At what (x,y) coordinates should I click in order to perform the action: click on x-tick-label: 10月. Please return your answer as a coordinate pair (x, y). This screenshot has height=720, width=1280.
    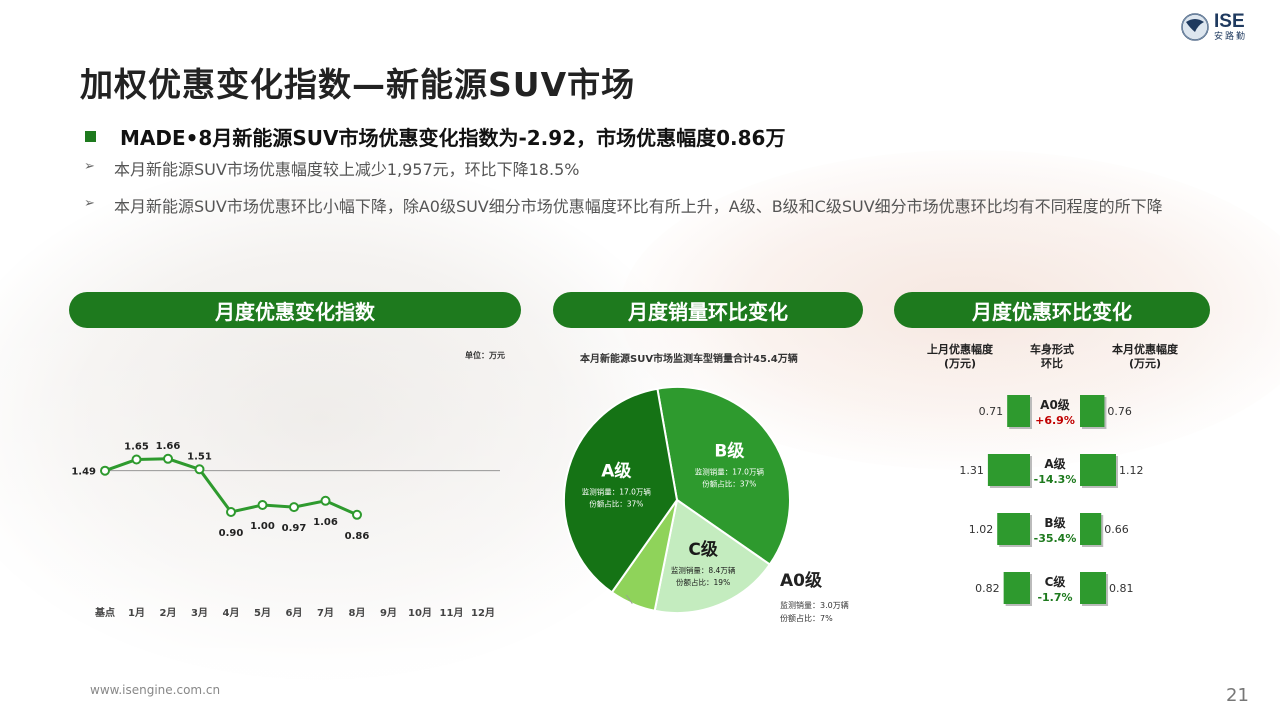
    Looking at the image, I should click on (420, 613).